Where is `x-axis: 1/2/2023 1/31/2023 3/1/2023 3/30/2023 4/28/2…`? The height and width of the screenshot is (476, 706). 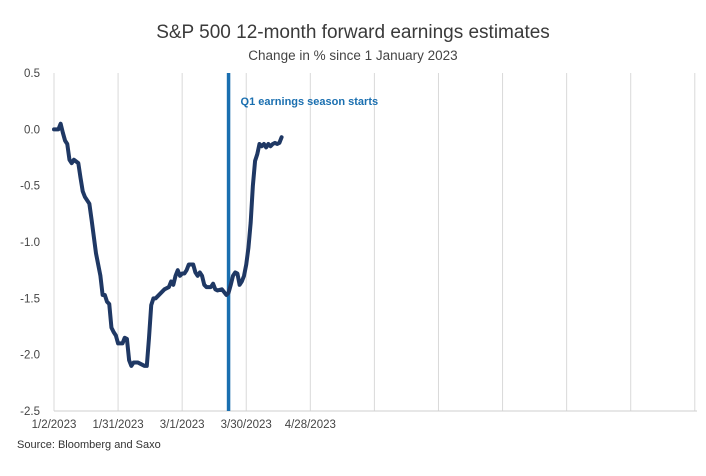
x-axis: 1/2/2023 1/31/2023 3/1/2023 3/30/2023 4/28/2… is located at coordinates (364, 420).